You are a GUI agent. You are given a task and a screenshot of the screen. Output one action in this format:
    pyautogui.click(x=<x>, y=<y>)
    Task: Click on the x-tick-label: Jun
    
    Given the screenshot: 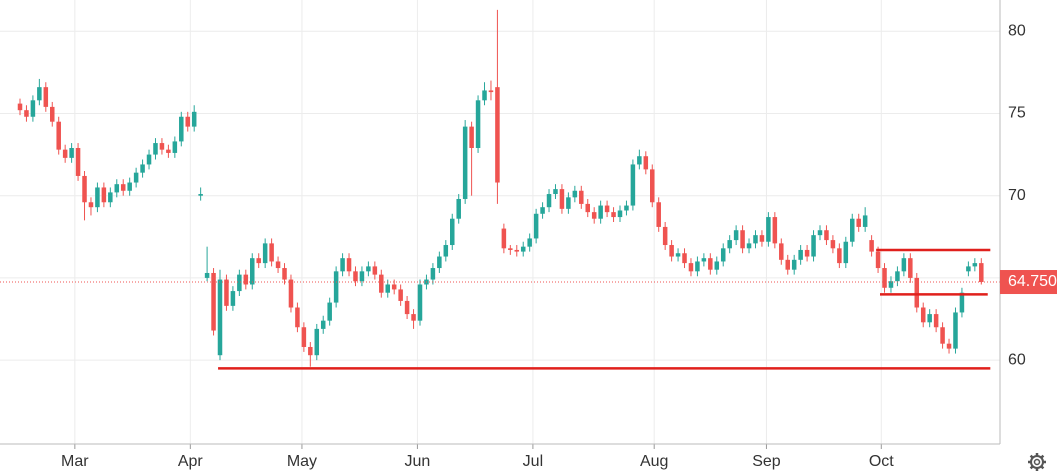 What is the action you would take?
    pyautogui.click(x=418, y=461)
    